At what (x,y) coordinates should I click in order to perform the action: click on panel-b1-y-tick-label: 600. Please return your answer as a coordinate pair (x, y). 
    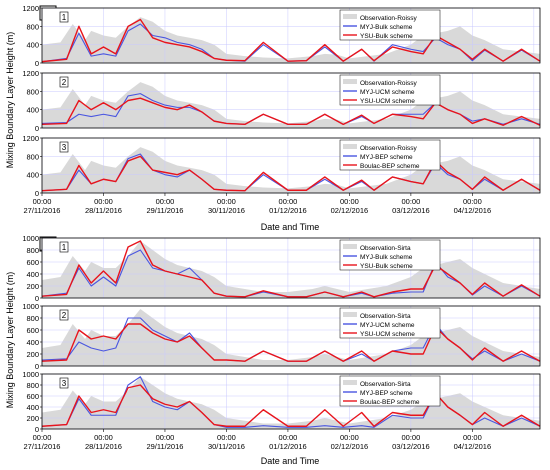
    Looking at the image, I should click on (32, 262).